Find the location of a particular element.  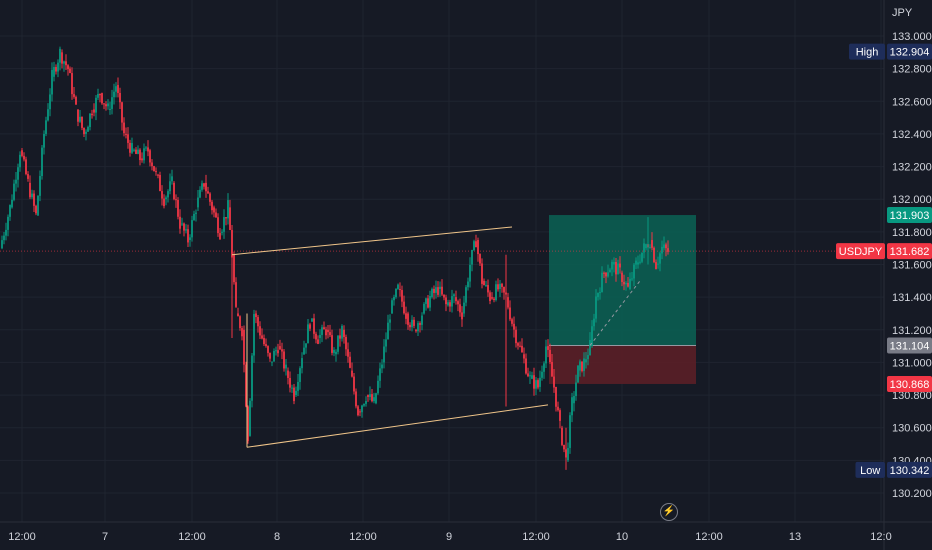

lightning-icon: ⚡ is located at coordinates (669, 512).